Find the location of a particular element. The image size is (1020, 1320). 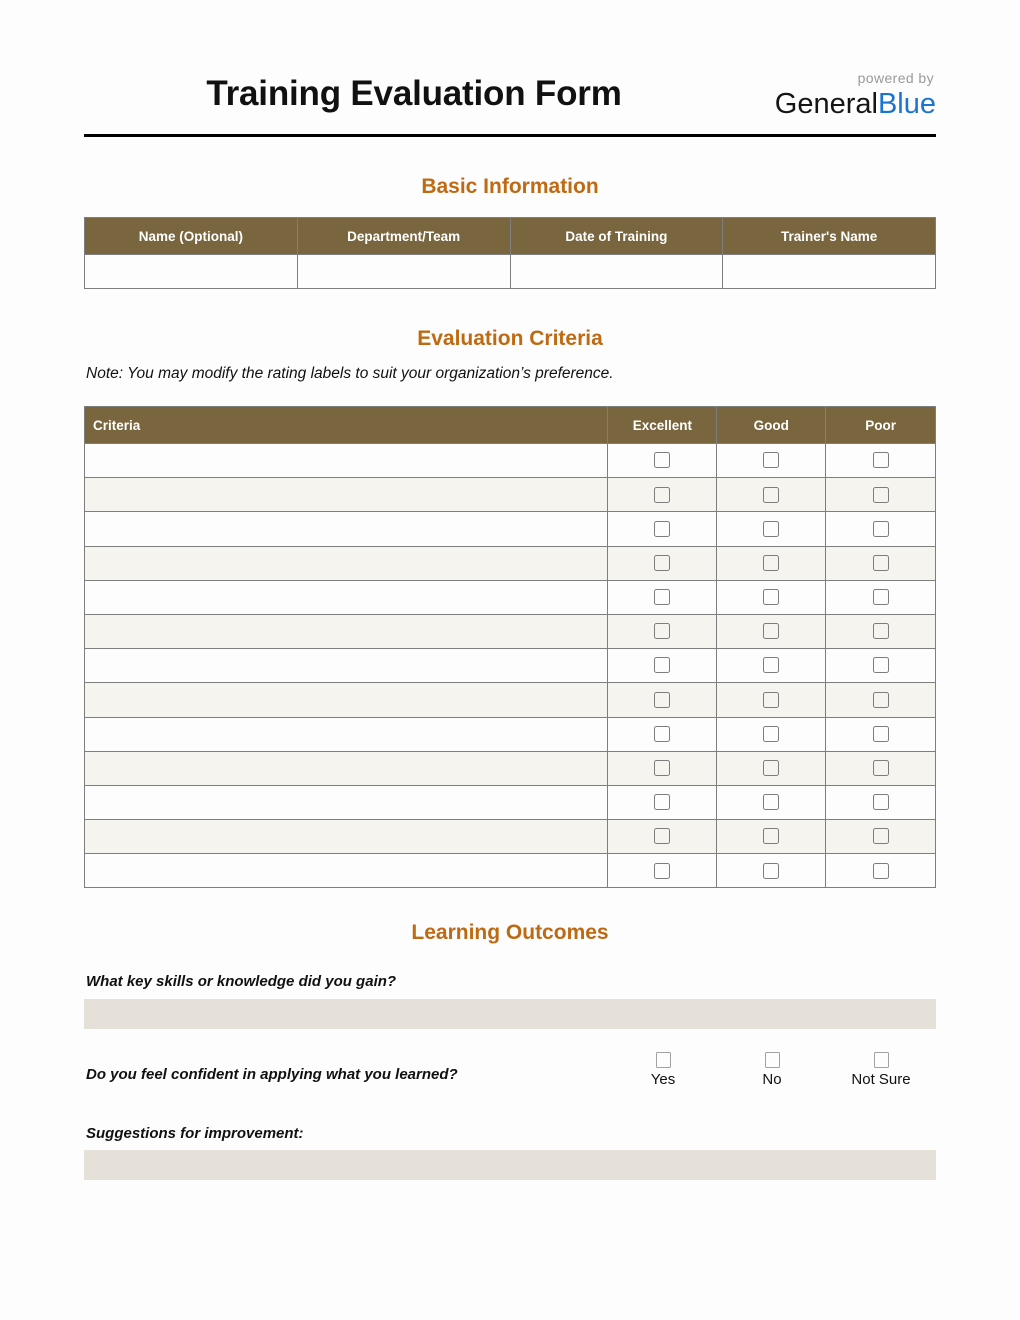

input-cell-date is located at coordinates (616, 271).